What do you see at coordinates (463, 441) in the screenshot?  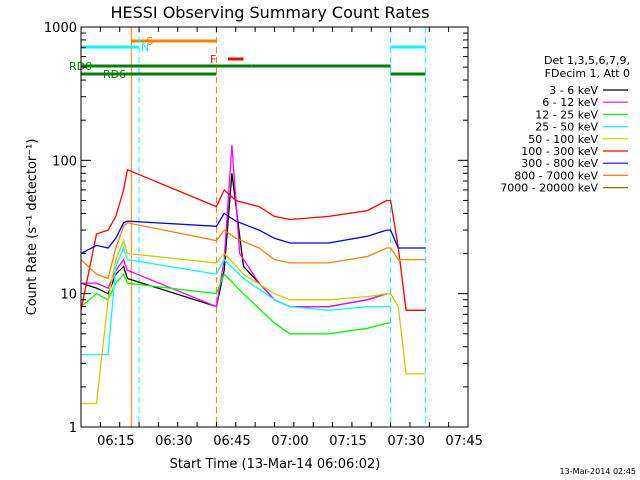 I see `x-tick-label: 07:45` at bounding box center [463, 441].